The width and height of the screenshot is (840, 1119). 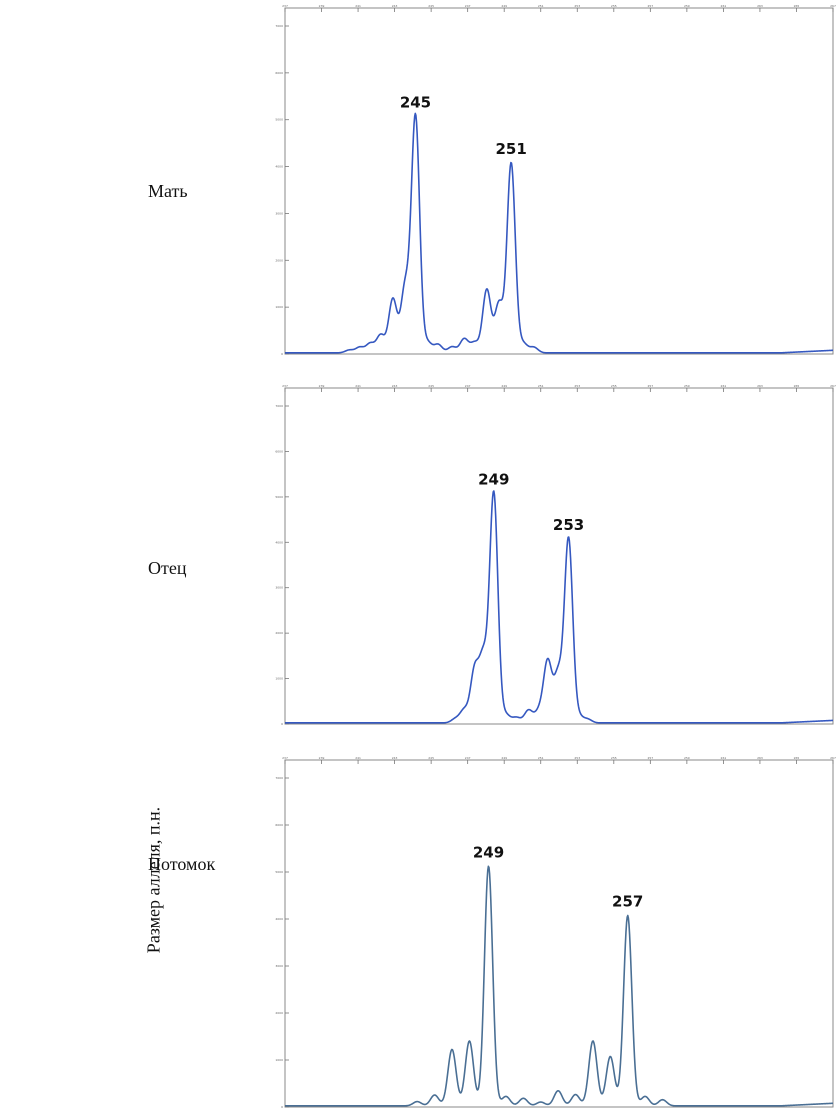 I want to click on mother-top-tick-label: 241, so click(x=358, y=6).